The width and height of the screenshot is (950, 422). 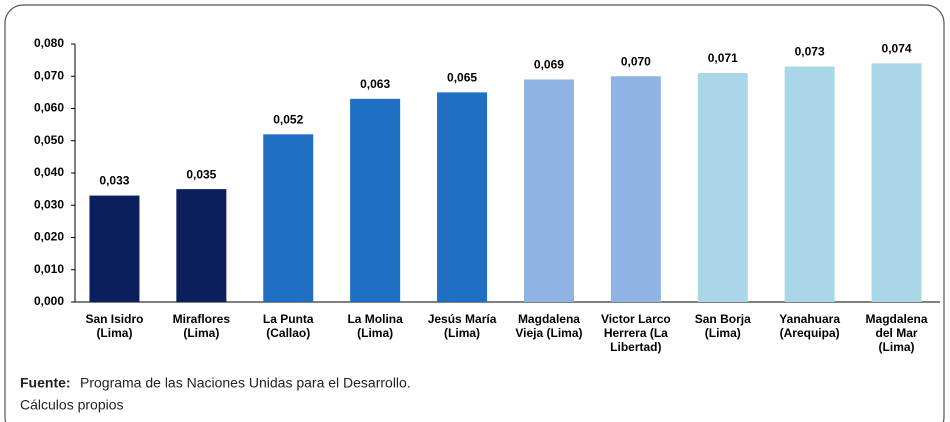 I want to click on x-tick-label-line: Herrera (La, so click(x=636, y=333).